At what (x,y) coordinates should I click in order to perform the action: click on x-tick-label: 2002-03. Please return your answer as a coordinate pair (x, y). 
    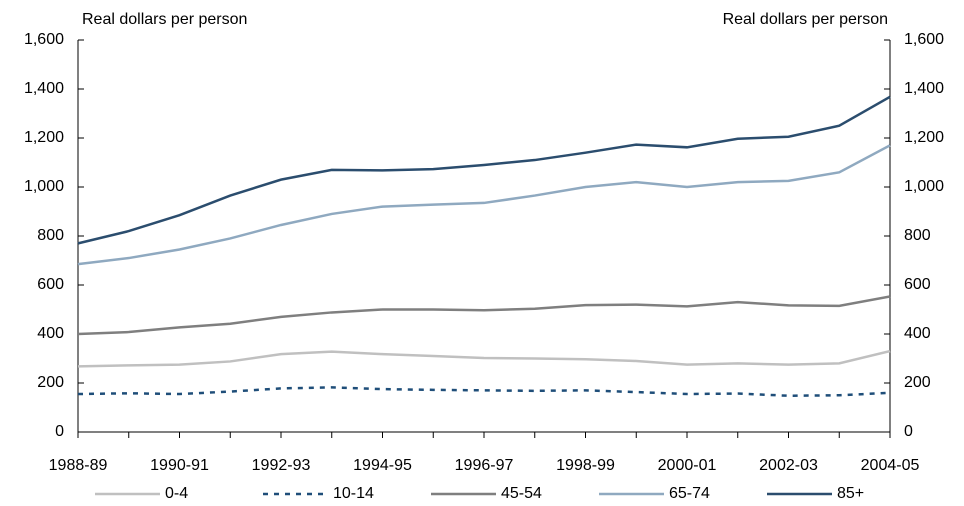
    Looking at the image, I should click on (788, 465).